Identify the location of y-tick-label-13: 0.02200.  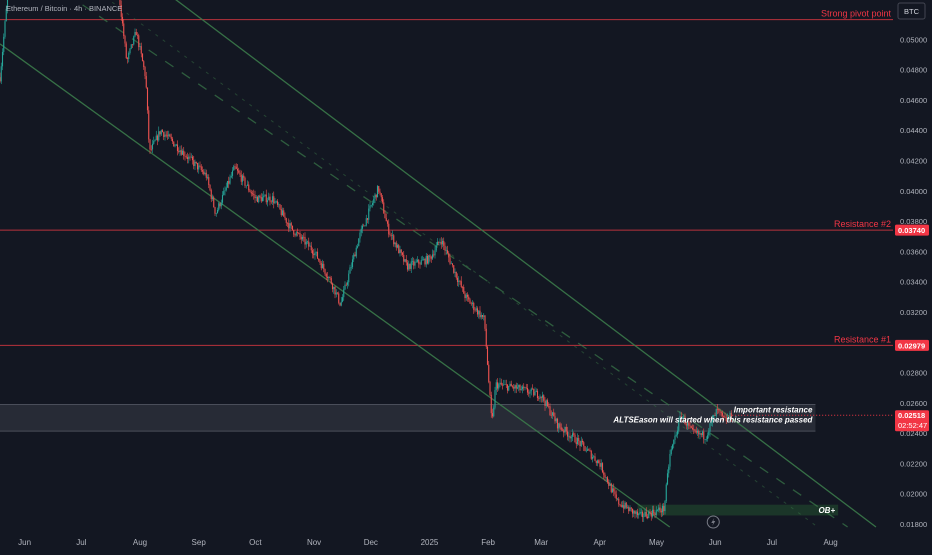
(913, 463).